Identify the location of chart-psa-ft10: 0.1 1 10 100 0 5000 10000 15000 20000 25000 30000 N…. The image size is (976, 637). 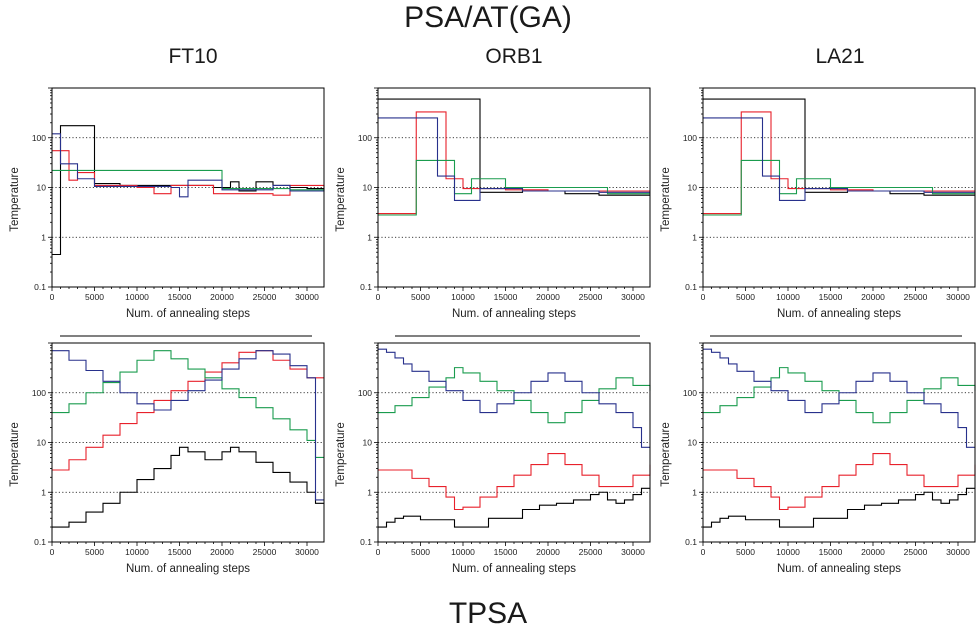
(167, 203).